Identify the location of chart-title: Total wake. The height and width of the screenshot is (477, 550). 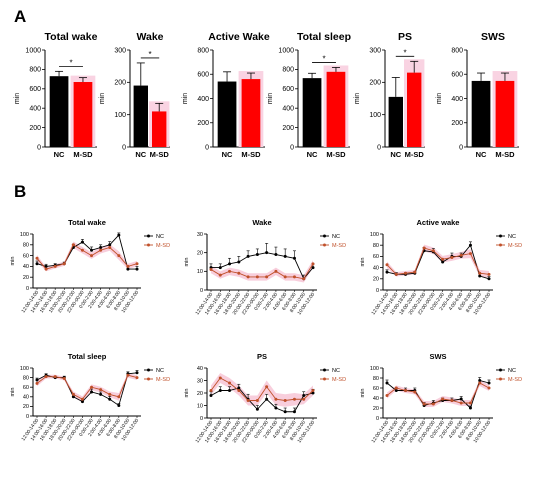
(87, 222).